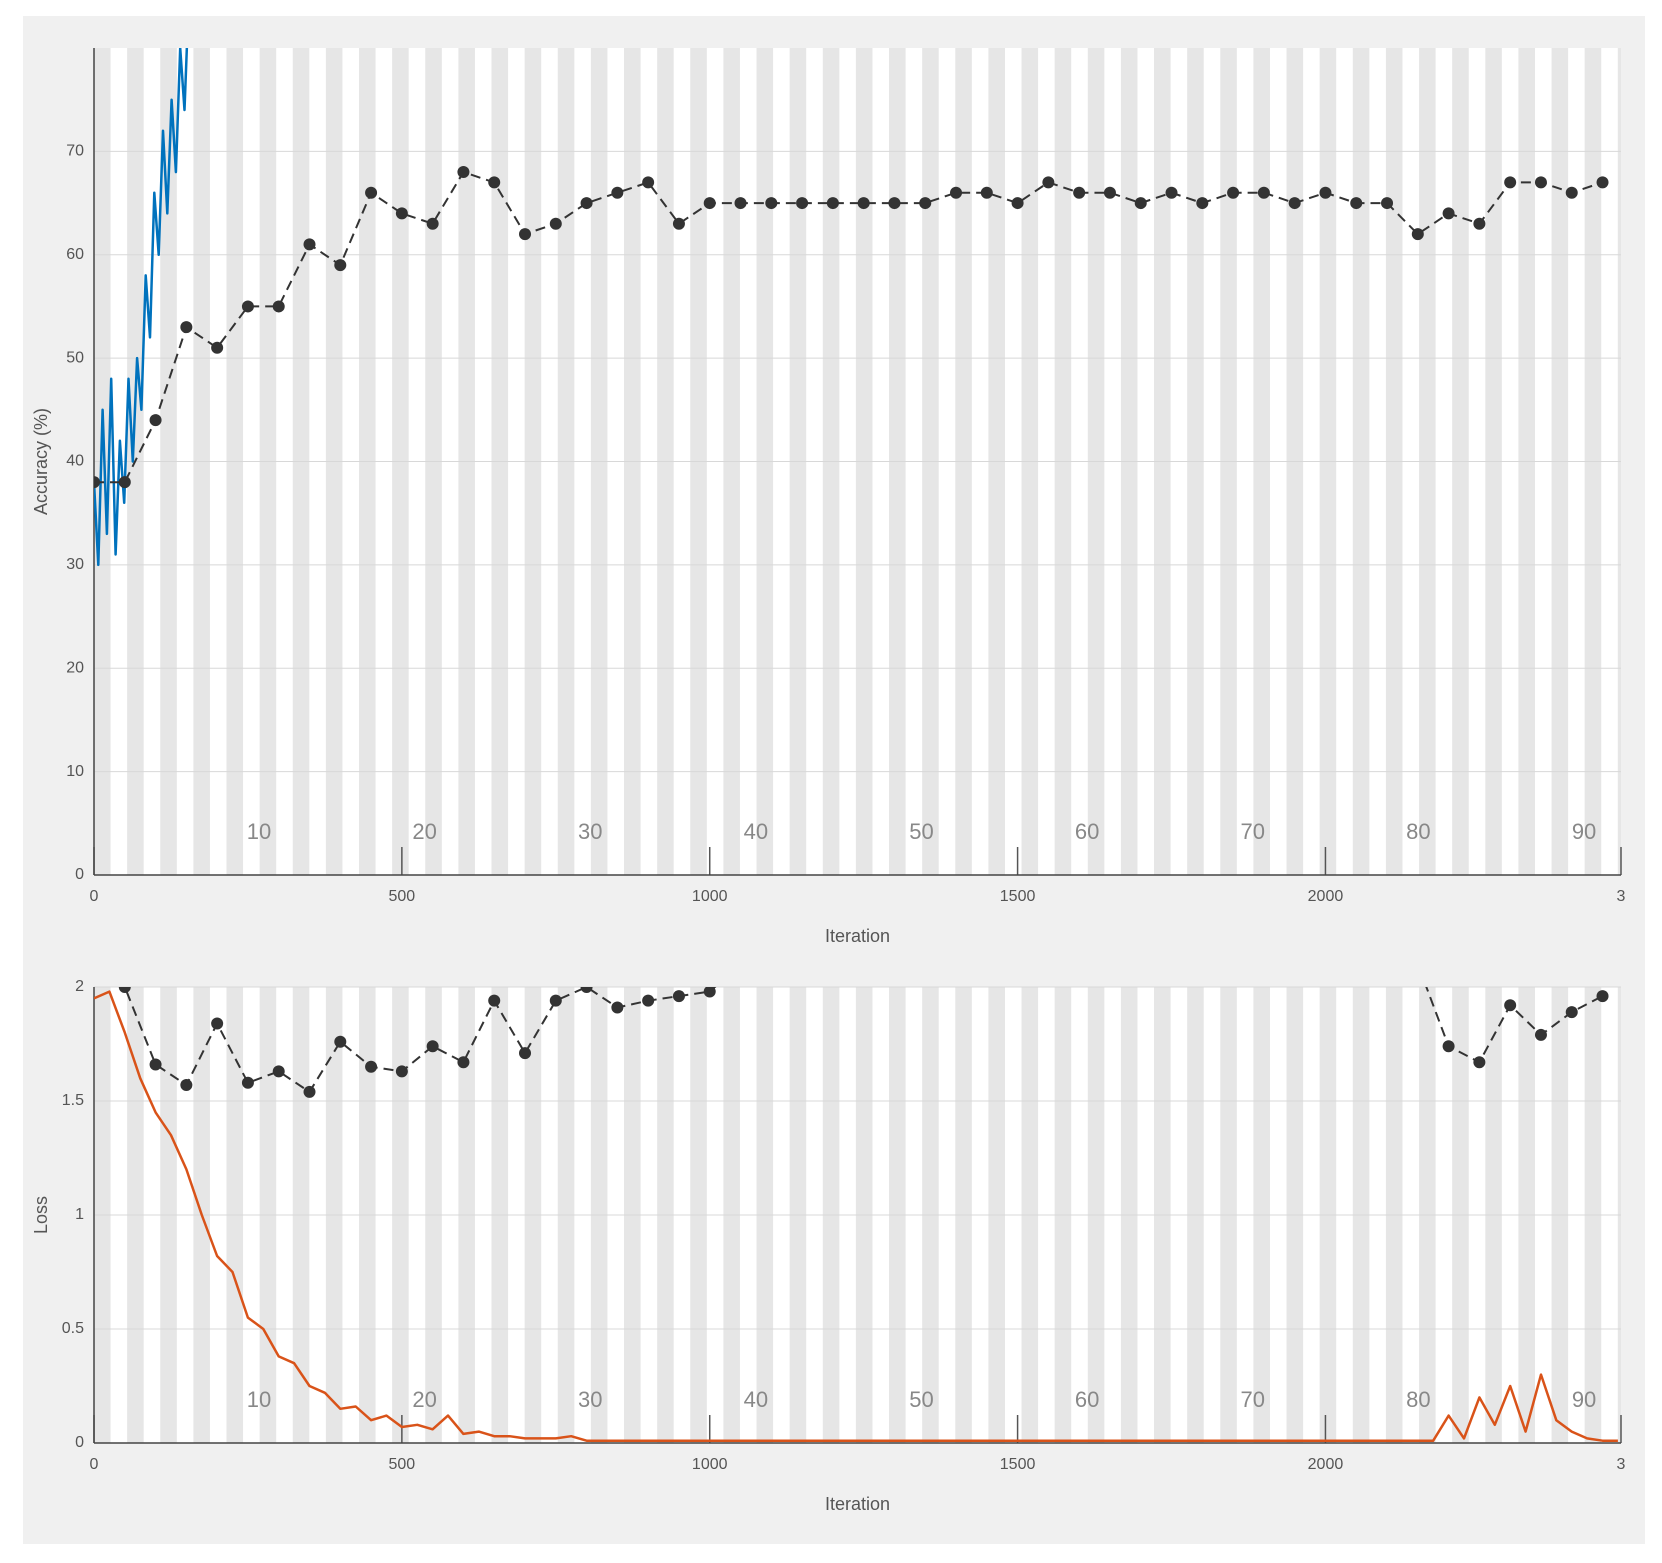 This screenshot has height=1563, width=1662. Describe the element at coordinates (857, 936) in the screenshot. I see `x-axis-label: Iteration` at that location.